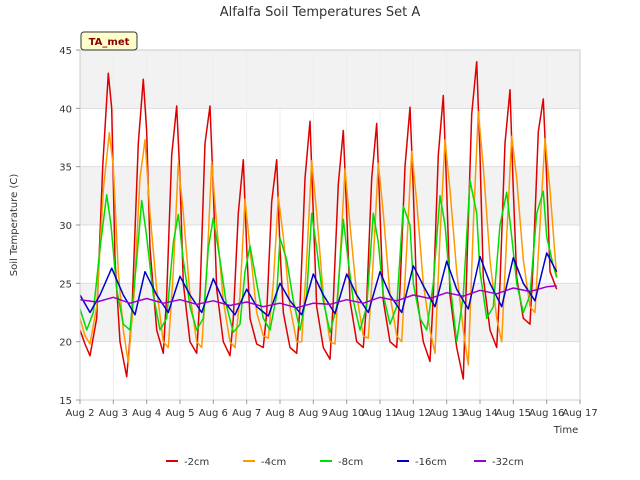 This screenshot has height=480, width=640. What do you see at coordinates (65, 168) in the screenshot?
I see `y-tick-label: 35` at bounding box center [65, 168].